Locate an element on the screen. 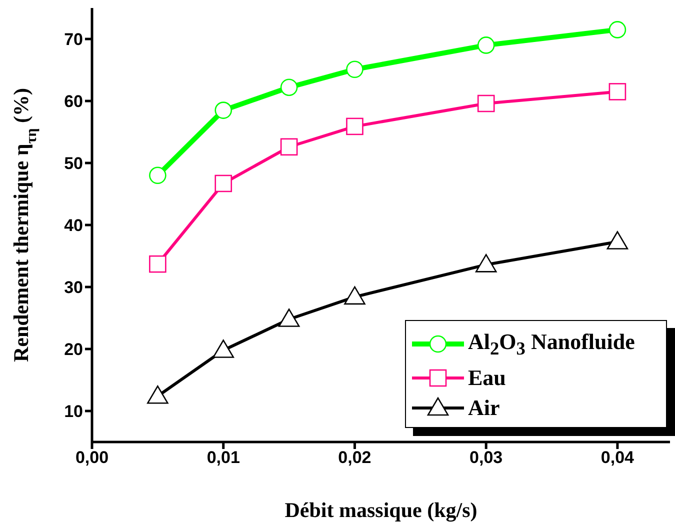  y-tick-label: 70 is located at coordinates (73, 40).